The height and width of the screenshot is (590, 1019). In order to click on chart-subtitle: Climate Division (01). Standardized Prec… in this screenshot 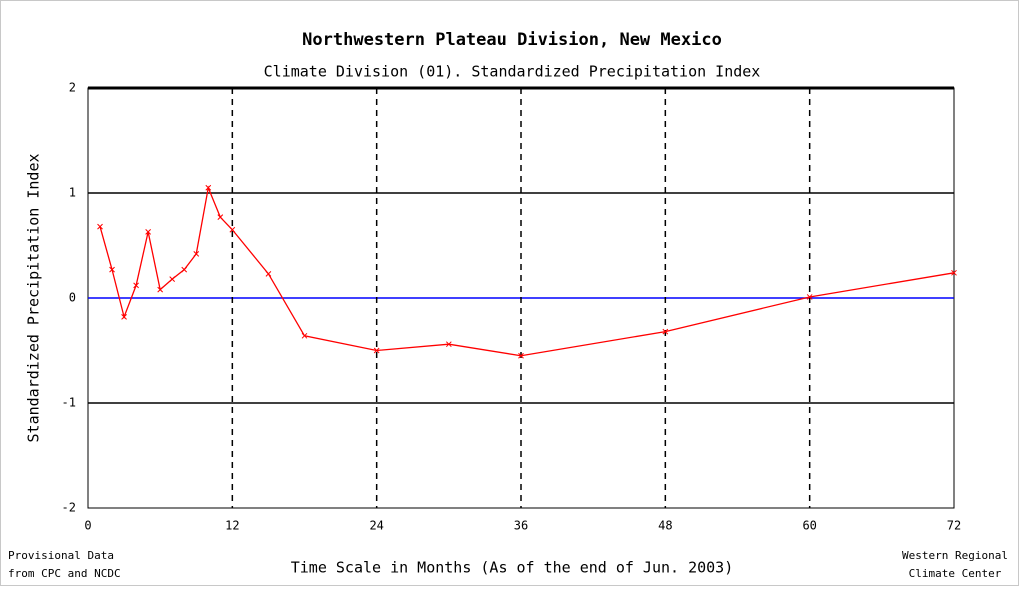, I will do `click(512, 72)`.